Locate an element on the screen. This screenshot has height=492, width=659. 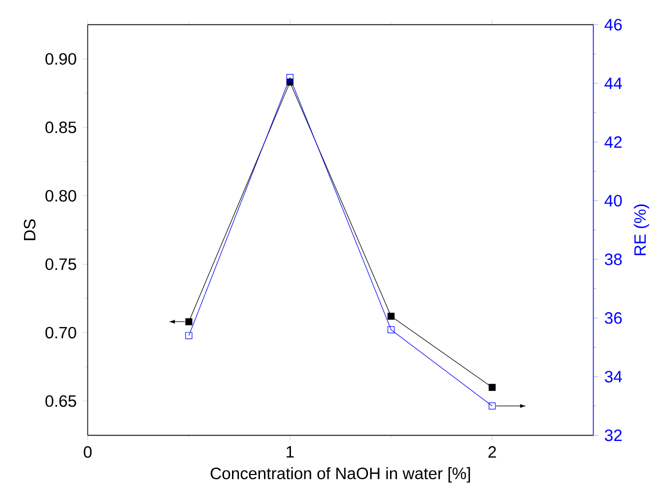
y2-tick-label: 32 is located at coordinates (613, 435).